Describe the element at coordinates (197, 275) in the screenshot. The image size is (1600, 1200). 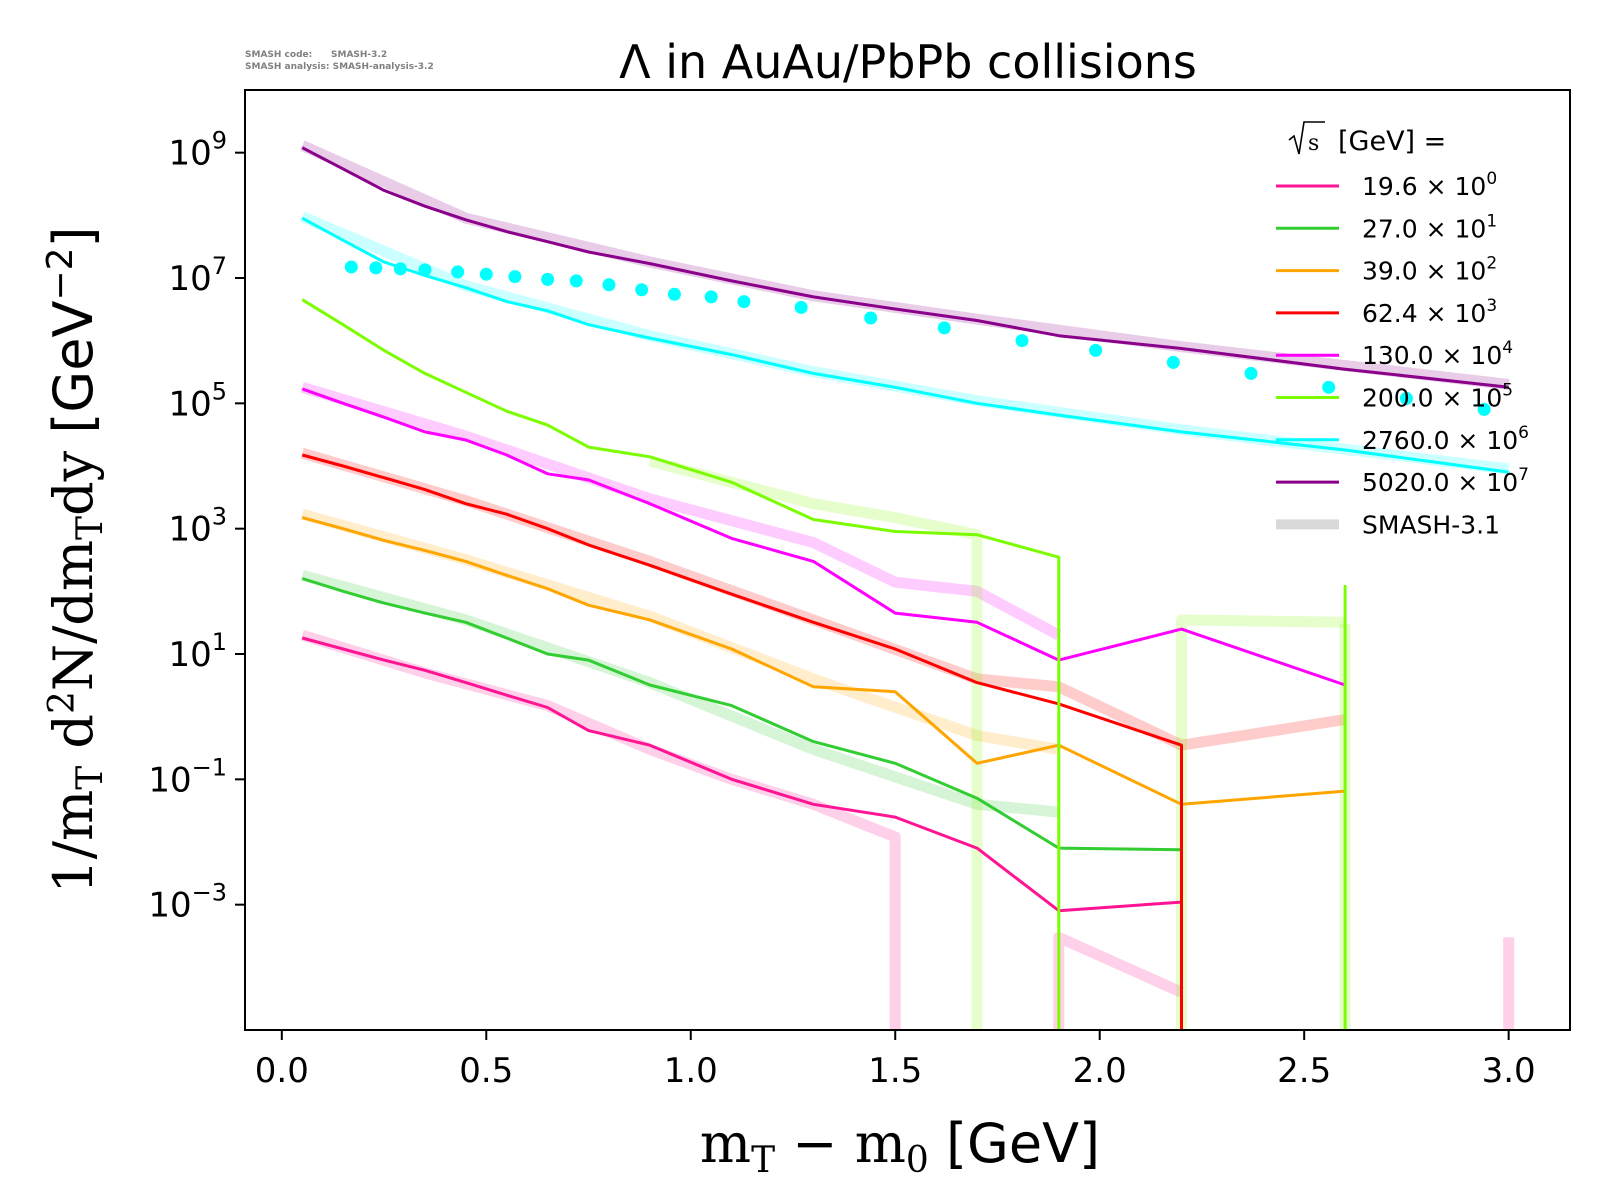
I see `y-tick-label: 10⁷` at that location.